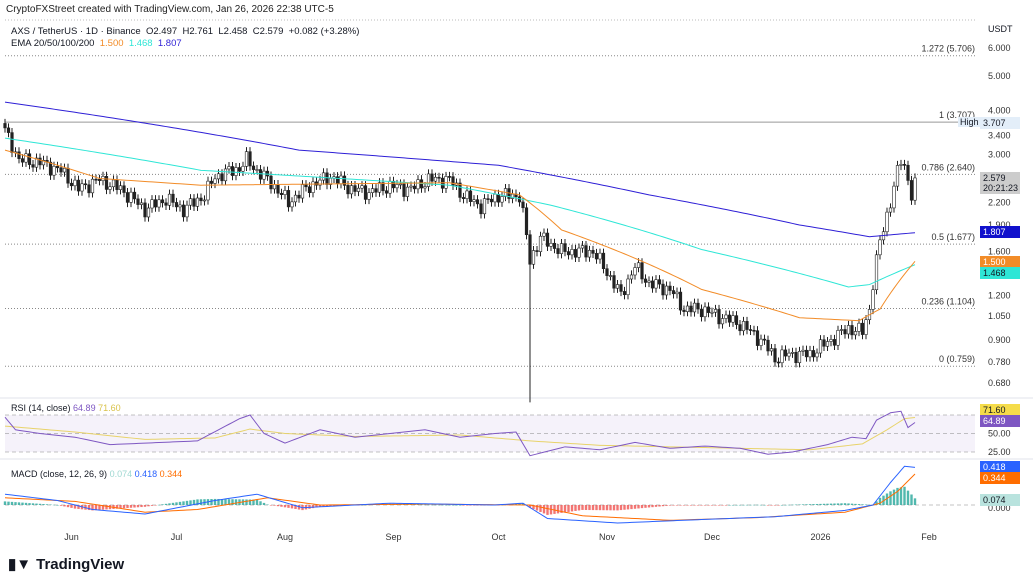  What do you see at coordinates (999, 110) in the screenshot?
I see `price-tick: 4.000` at bounding box center [999, 110].